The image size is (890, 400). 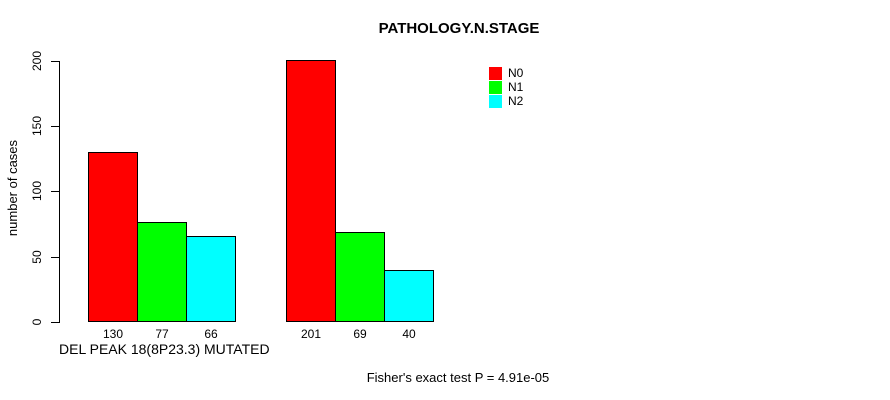 I want to click on bar-value-label: 130, so click(x=113, y=334).